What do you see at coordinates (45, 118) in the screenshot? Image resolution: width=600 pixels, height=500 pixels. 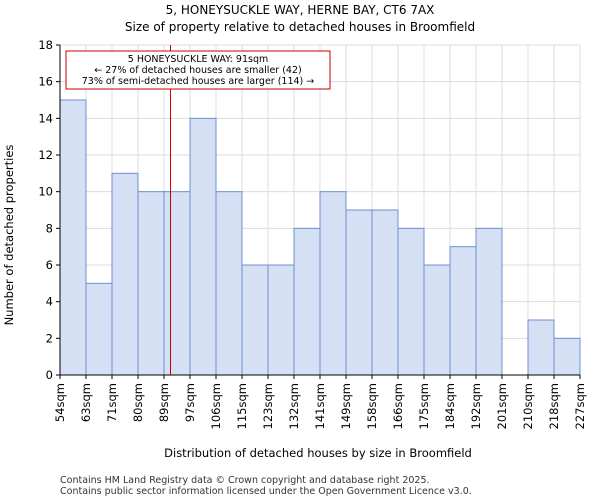 I see `y-tick-label-14: 14` at bounding box center [45, 118].